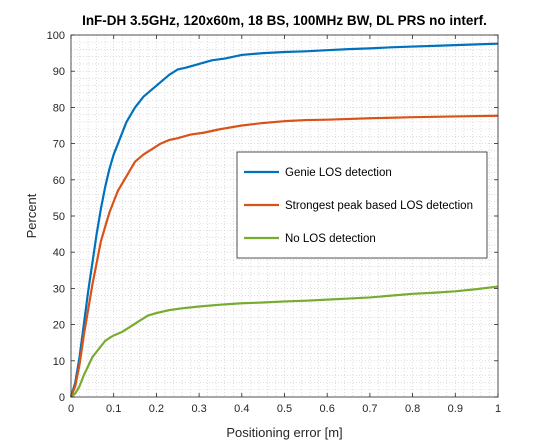  I want to click on x-tick-label: 0.3, so click(198, 409).